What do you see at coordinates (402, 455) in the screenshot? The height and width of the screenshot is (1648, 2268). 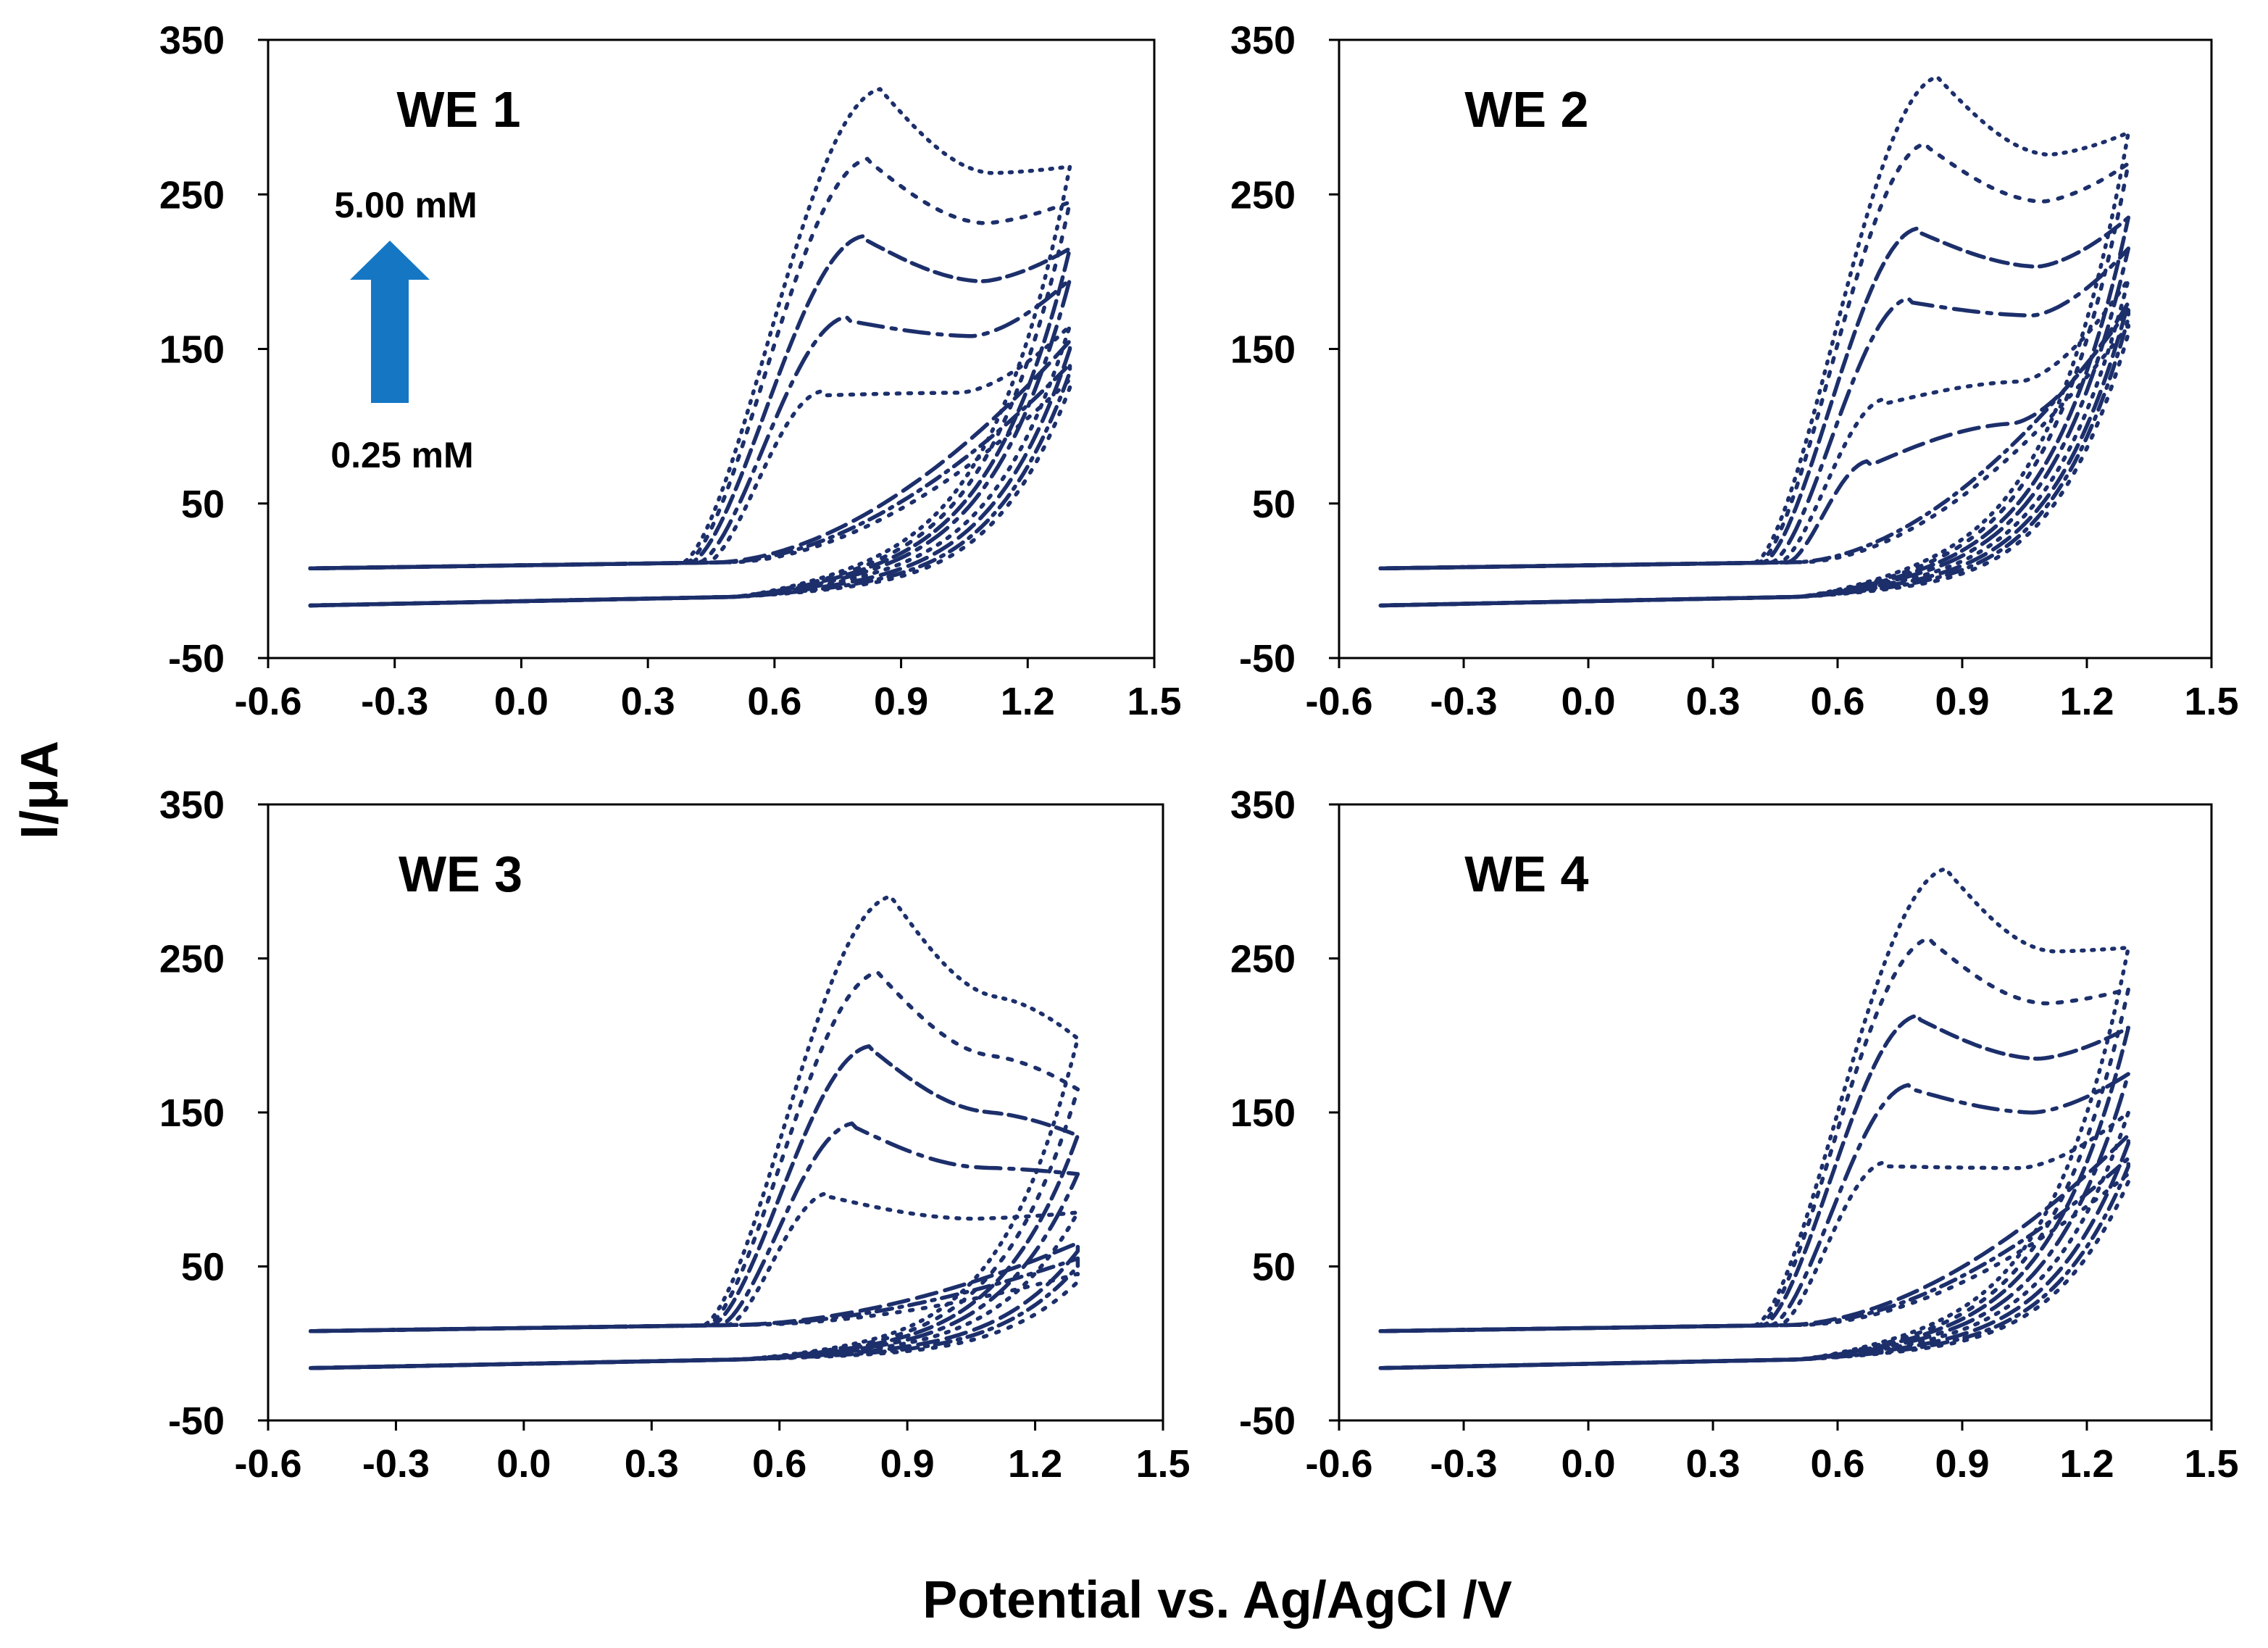 I see `annotation-low-conc: 0.25 mM` at bounding box center [402, 455].